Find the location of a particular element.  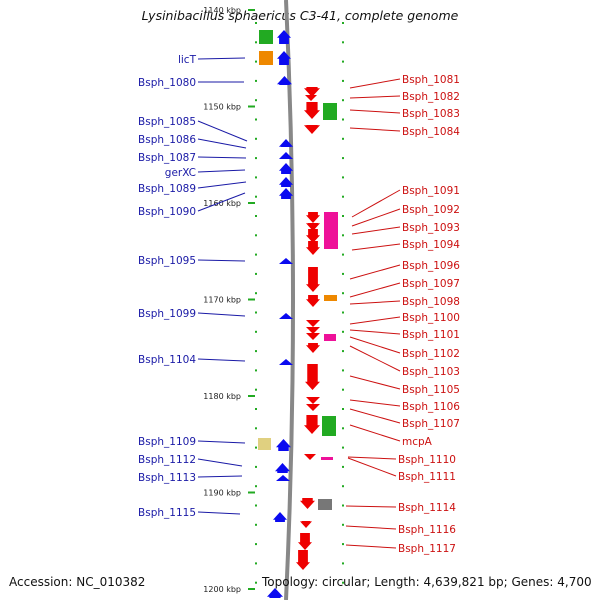

gray-feature is located at coordinates (325, 504).